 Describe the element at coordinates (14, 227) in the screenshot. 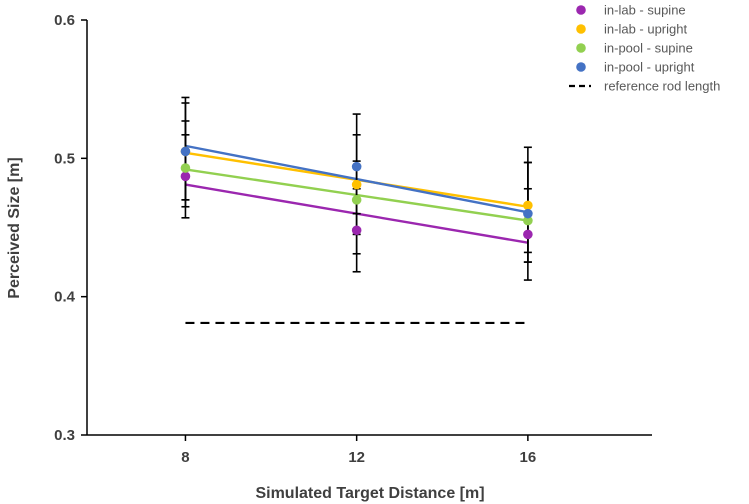

I see `y-axis-title: Perceived Size [m]` at that location.